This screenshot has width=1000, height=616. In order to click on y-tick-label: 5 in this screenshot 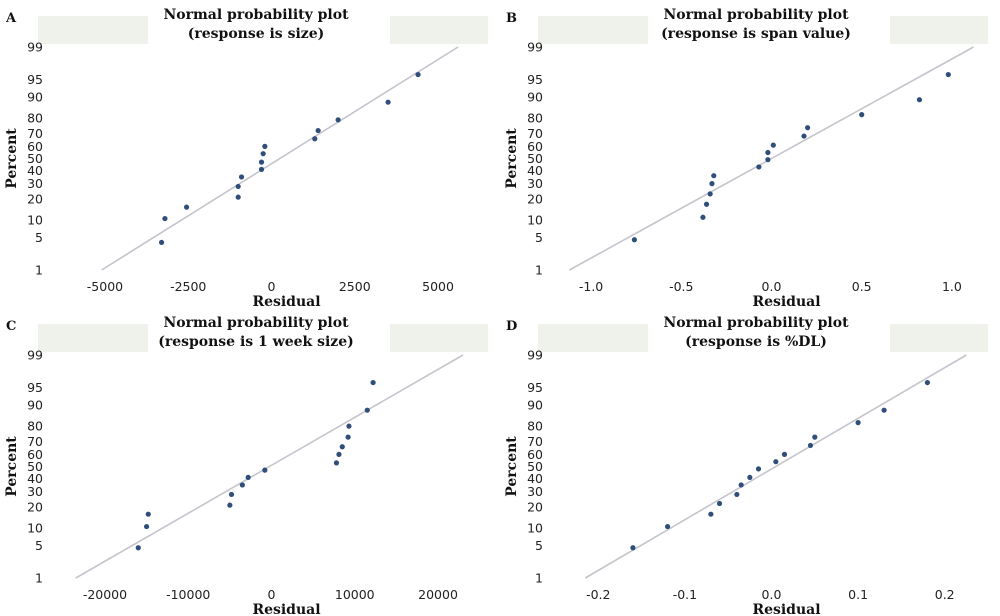, I will do `click(539, 237)`.